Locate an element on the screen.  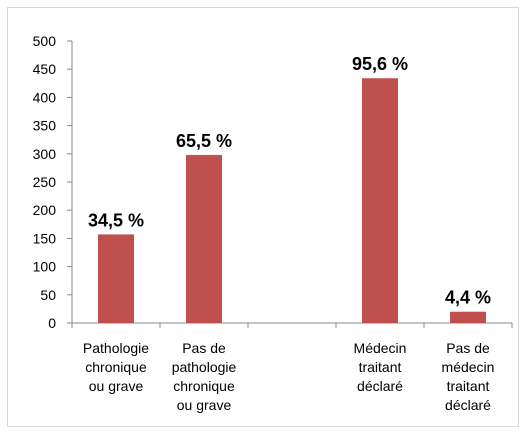
y-tick-label: 400 is located at coordinates (45, 97).